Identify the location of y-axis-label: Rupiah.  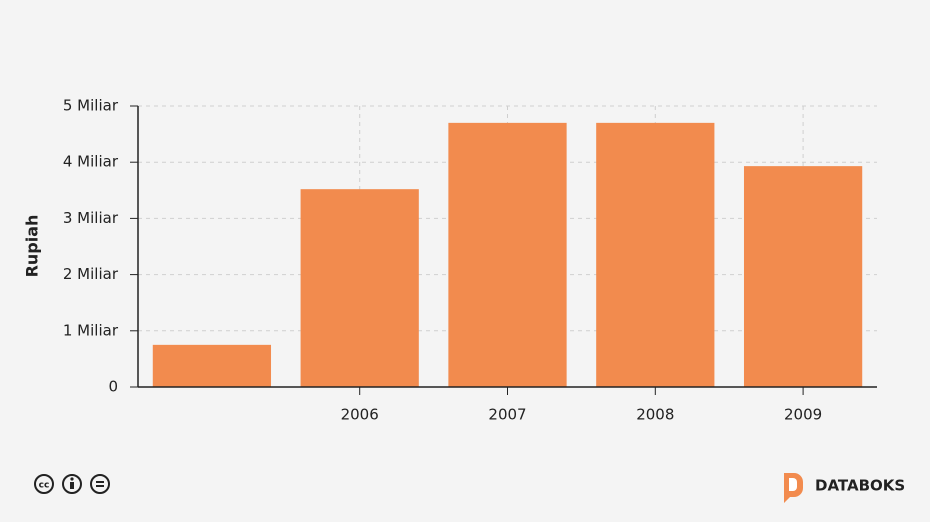
(32, 246).